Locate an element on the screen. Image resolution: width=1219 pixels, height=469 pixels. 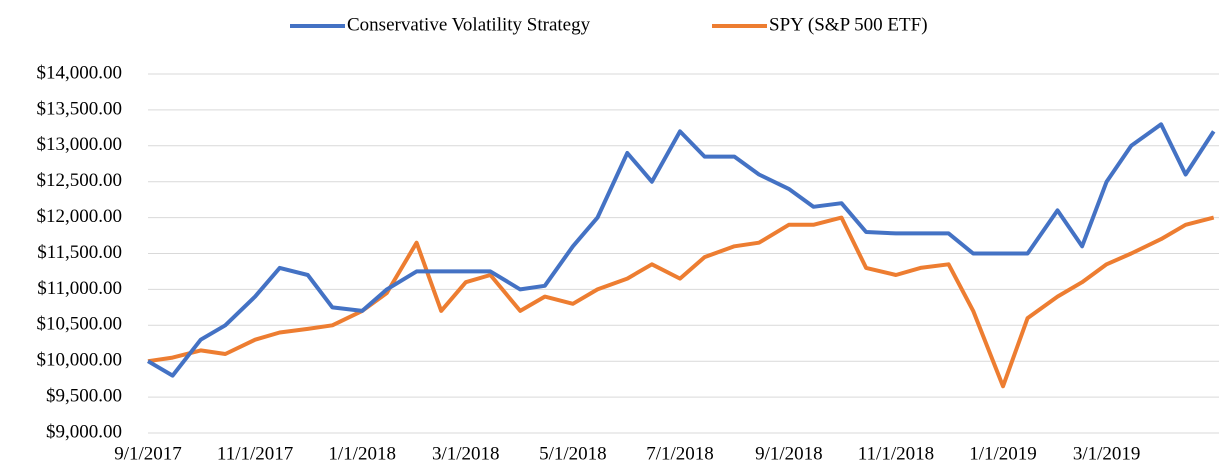
y-tick-label: $11,000.00 is located at coordinates (79, 288).